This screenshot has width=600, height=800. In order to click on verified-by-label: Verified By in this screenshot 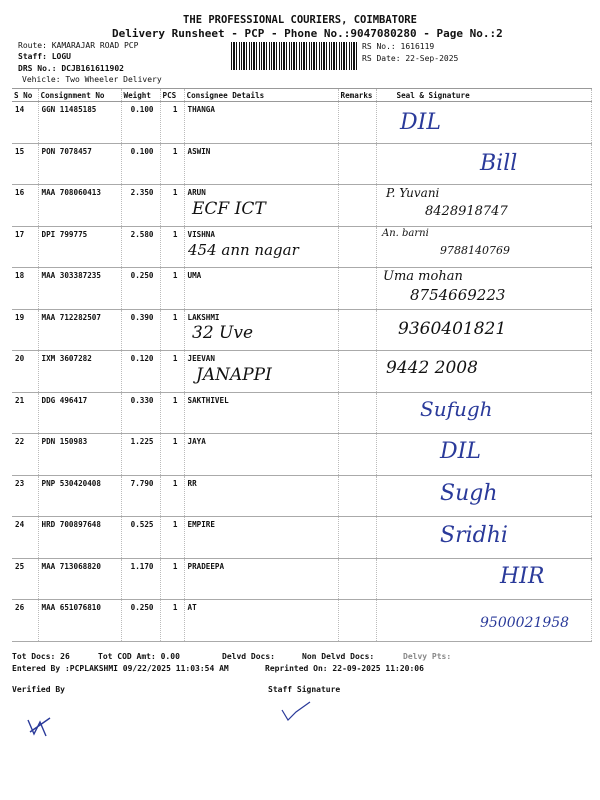, I will do `click(38, 689)`.